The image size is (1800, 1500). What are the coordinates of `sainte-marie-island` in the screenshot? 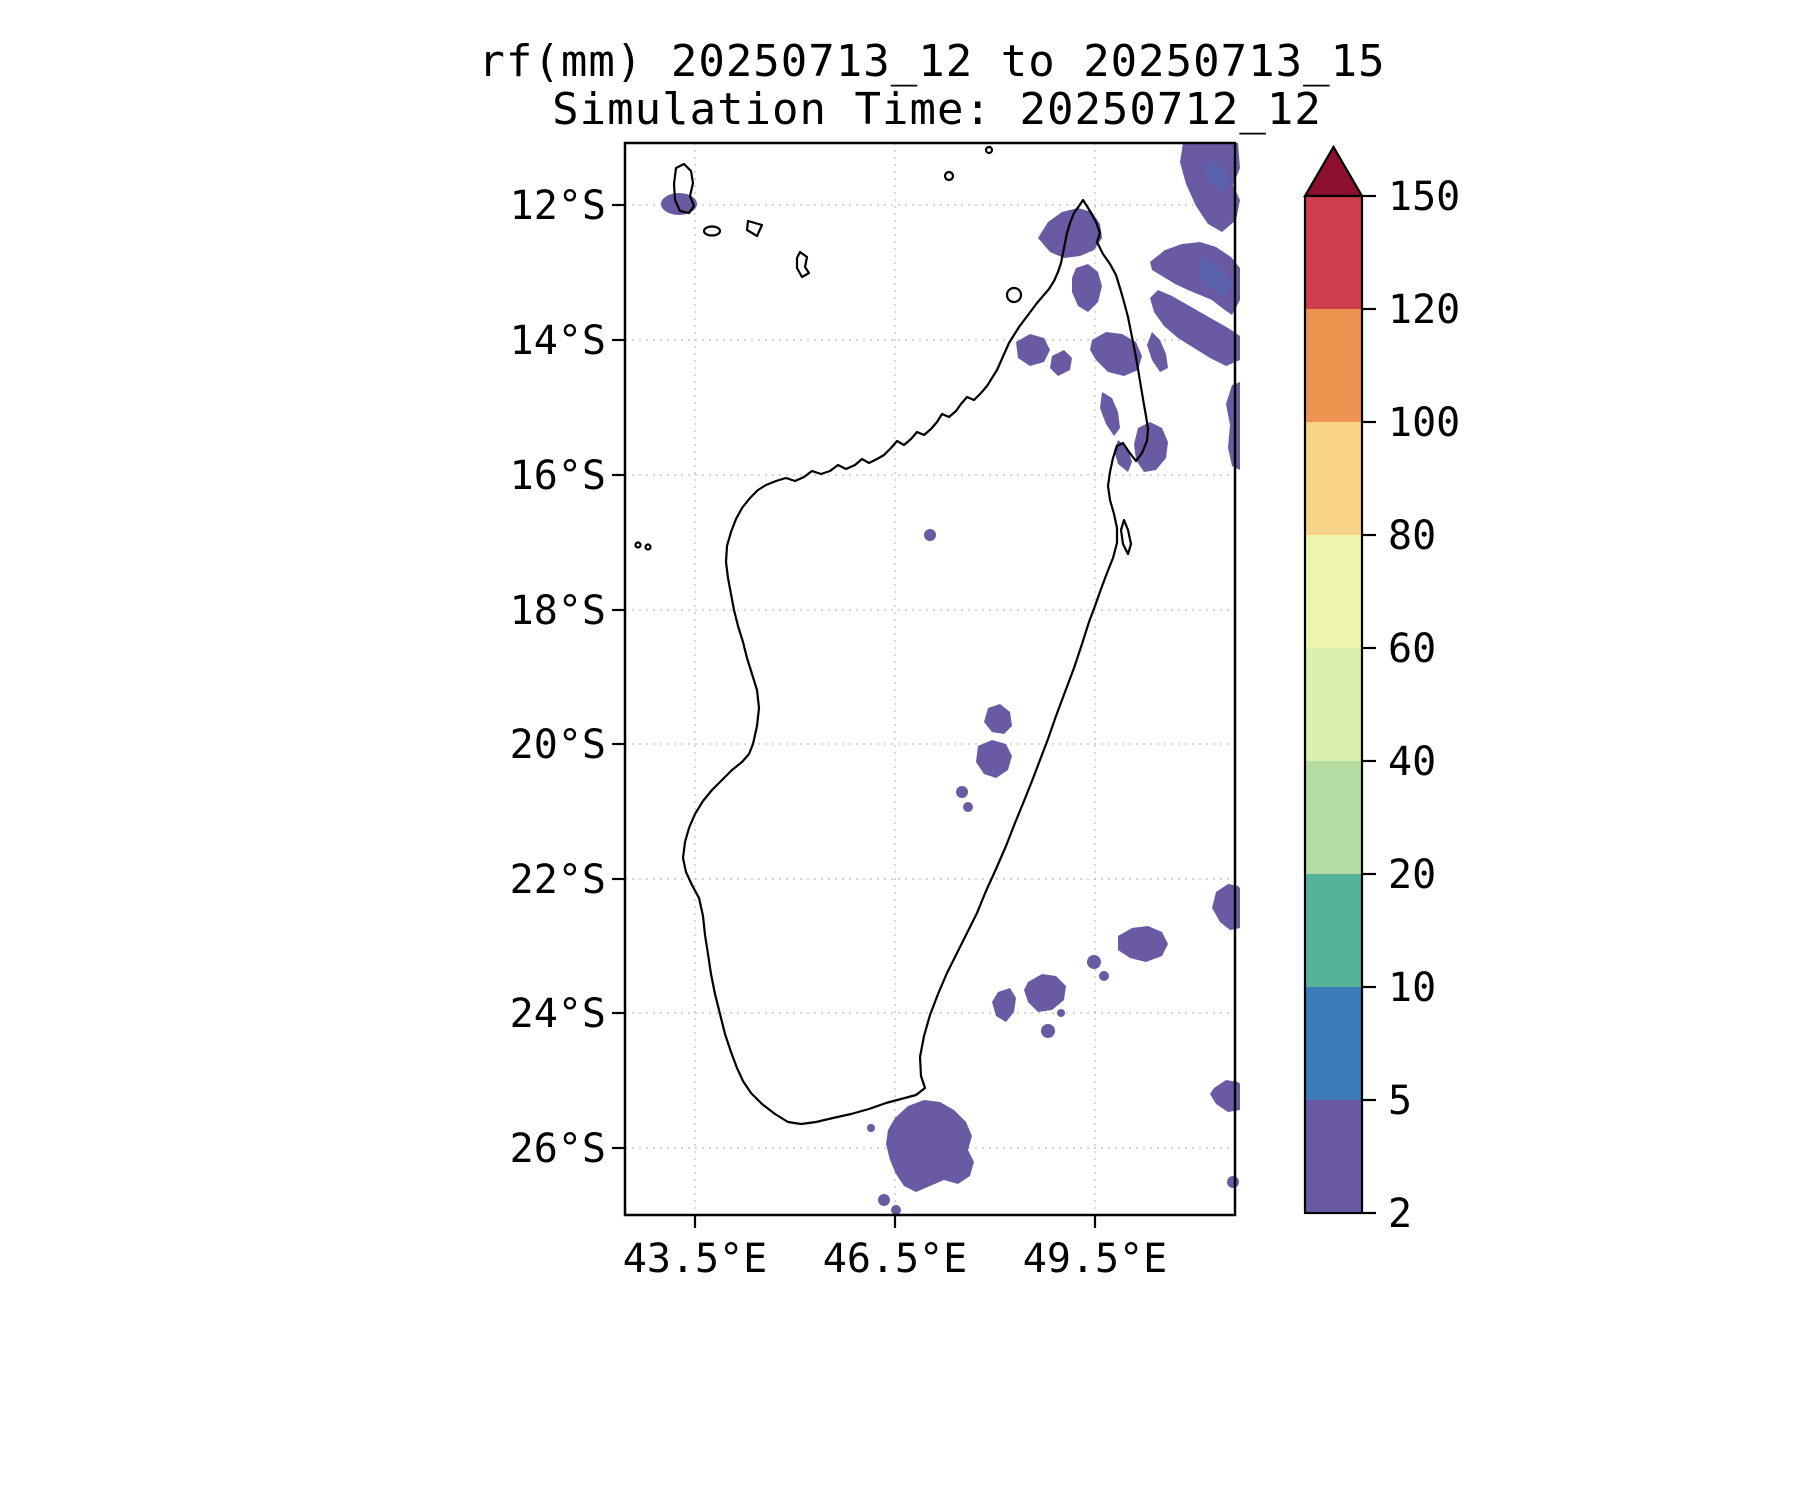 It's located at (1126, 537).